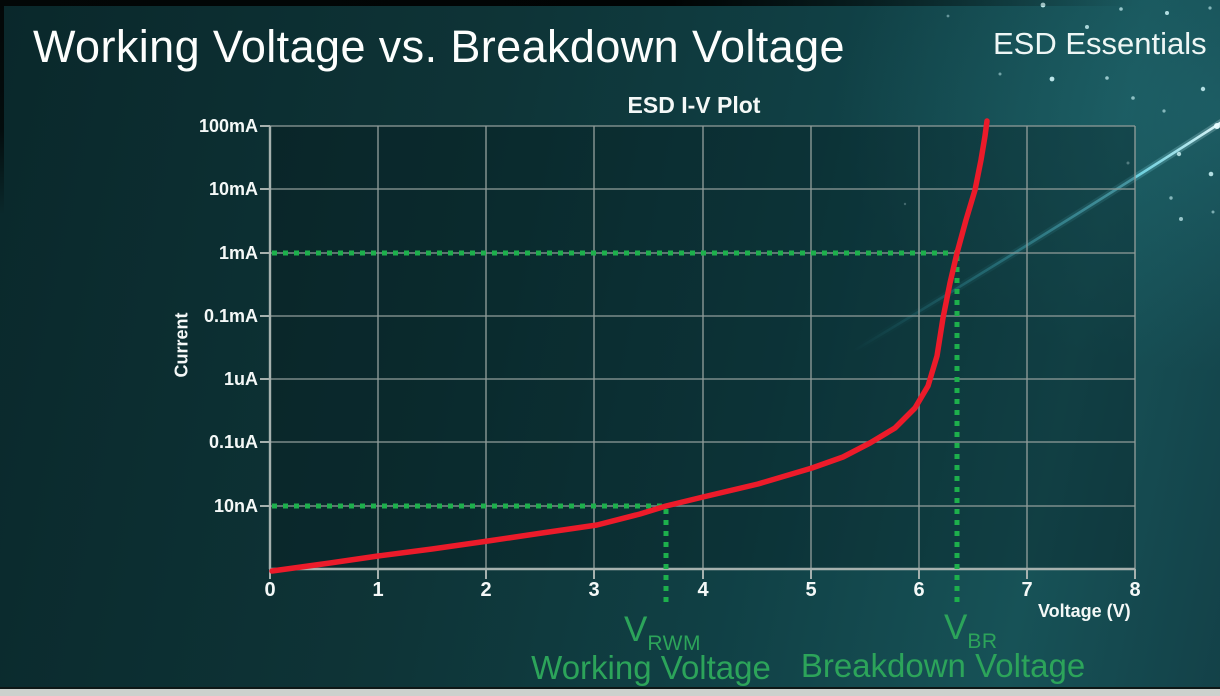 This screenshot has width=1220, height=696. Describe the element at coordinates (233, 442) in the screenshot. I see `y-tick-label: 0.1uA` at that location.